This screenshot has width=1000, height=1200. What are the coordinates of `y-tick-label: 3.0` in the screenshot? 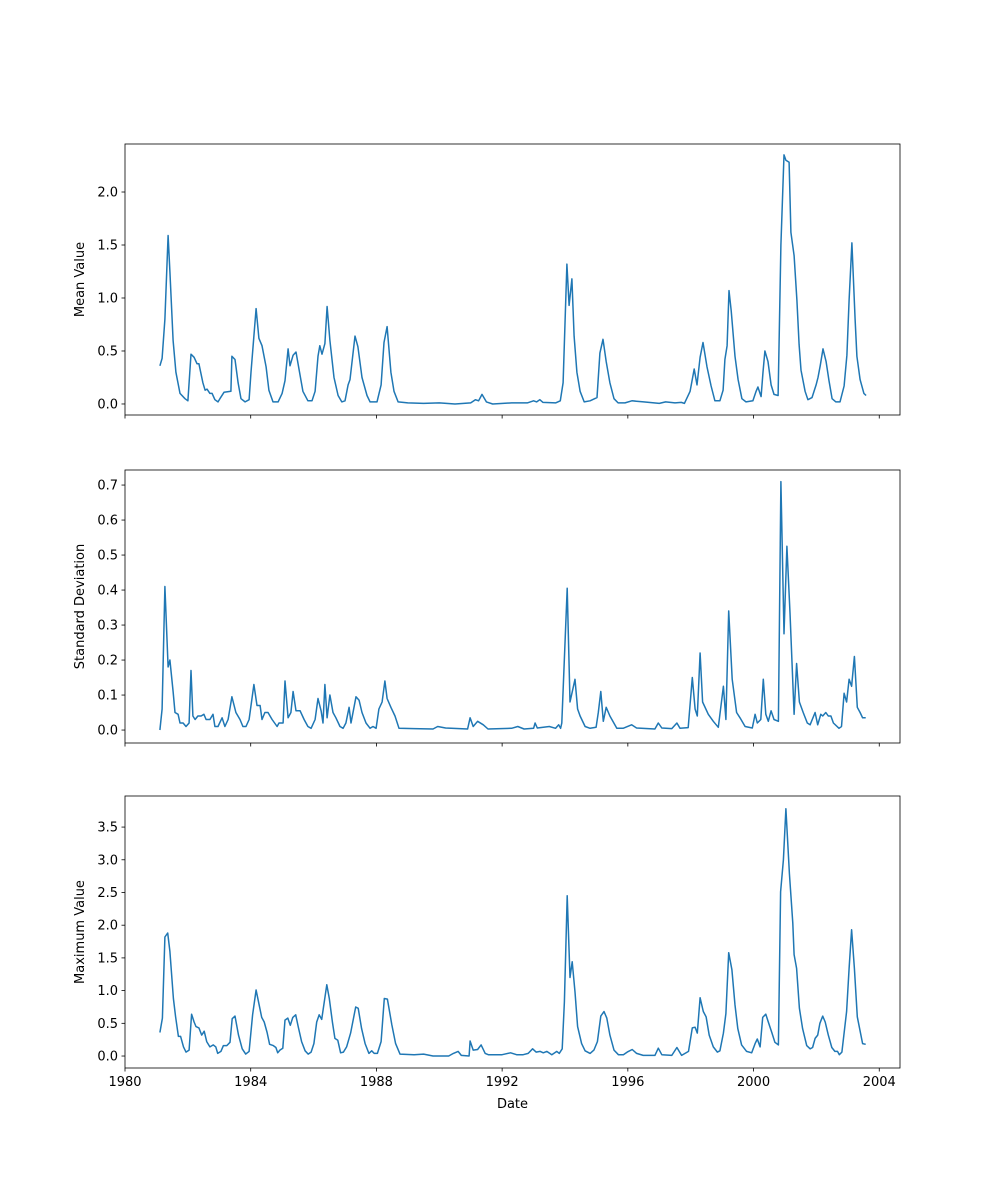 It's located at (107, 860).